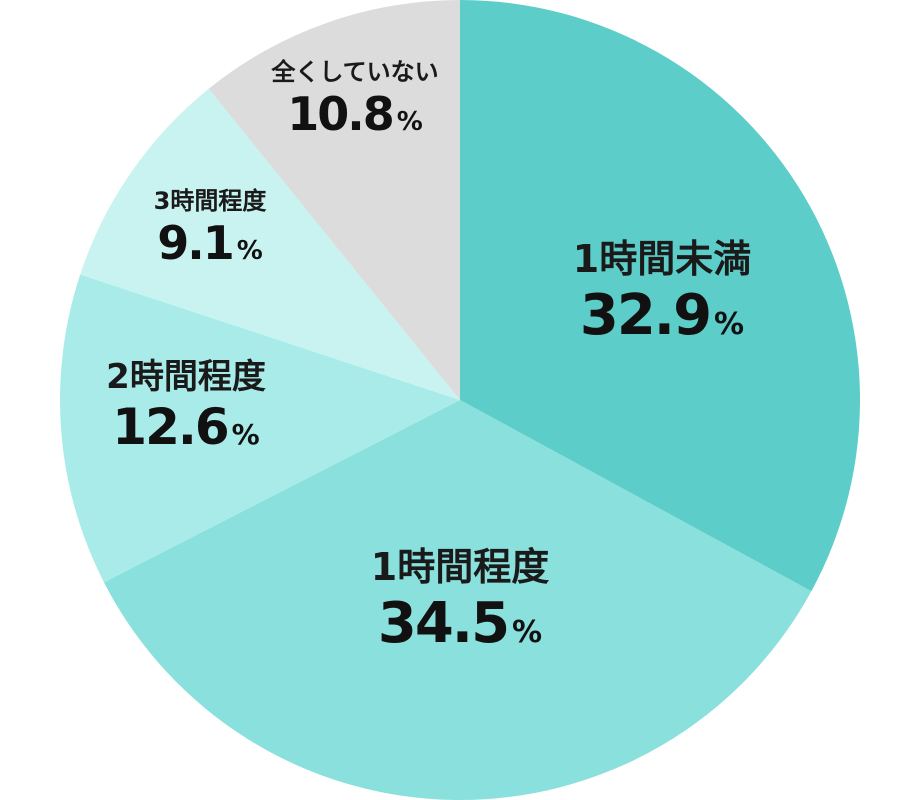 The height and width of the screenshot is (800, 920). What do you see at coordinates (340, 114) in the screenshot?
I see `slice-value-number: 10.8` at bounding box center [340, 114].